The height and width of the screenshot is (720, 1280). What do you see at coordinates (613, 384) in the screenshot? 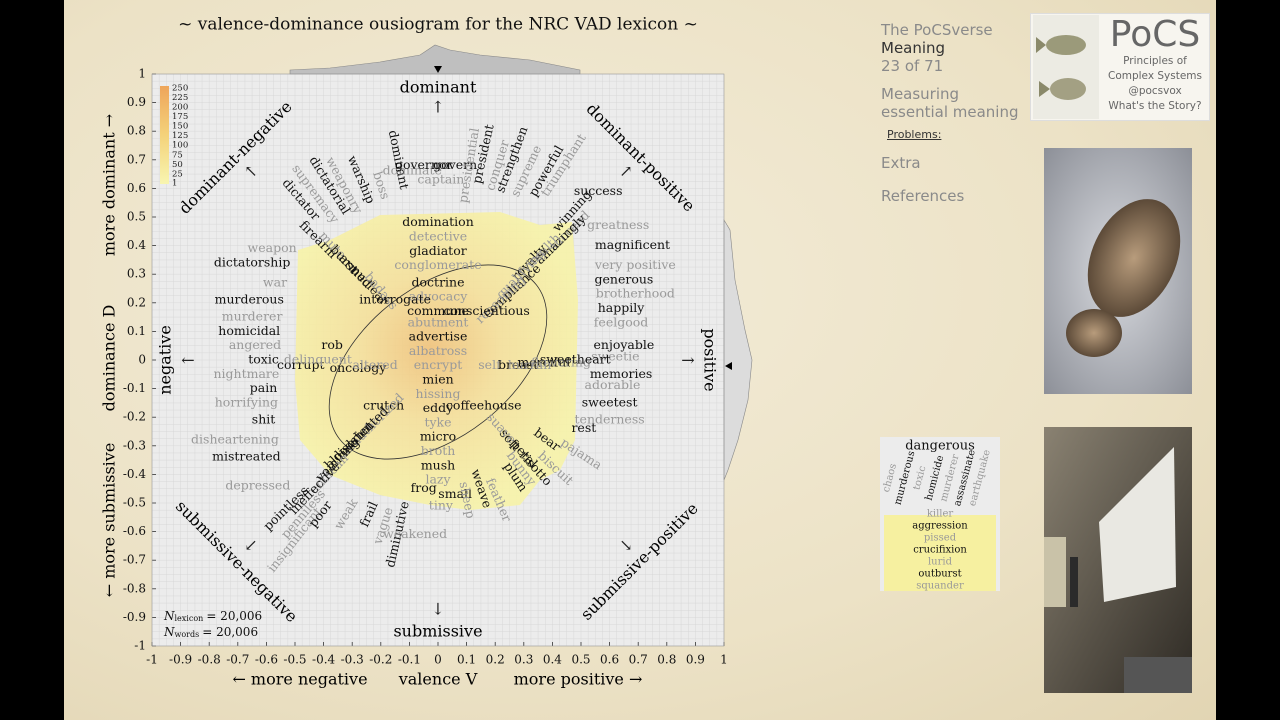
I see `word: adorable` at bounding box center [613, 384].